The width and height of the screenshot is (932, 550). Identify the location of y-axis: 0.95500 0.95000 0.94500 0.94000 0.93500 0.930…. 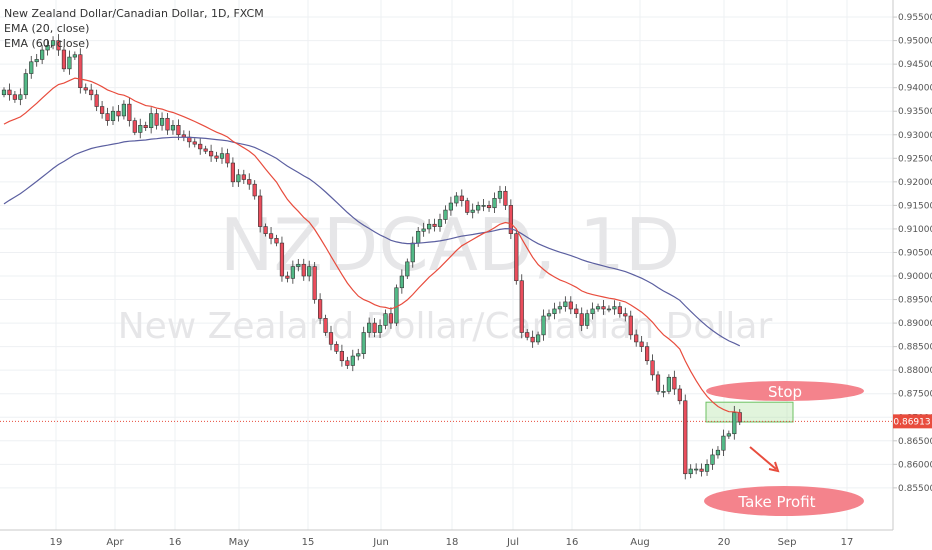
(912, 253).